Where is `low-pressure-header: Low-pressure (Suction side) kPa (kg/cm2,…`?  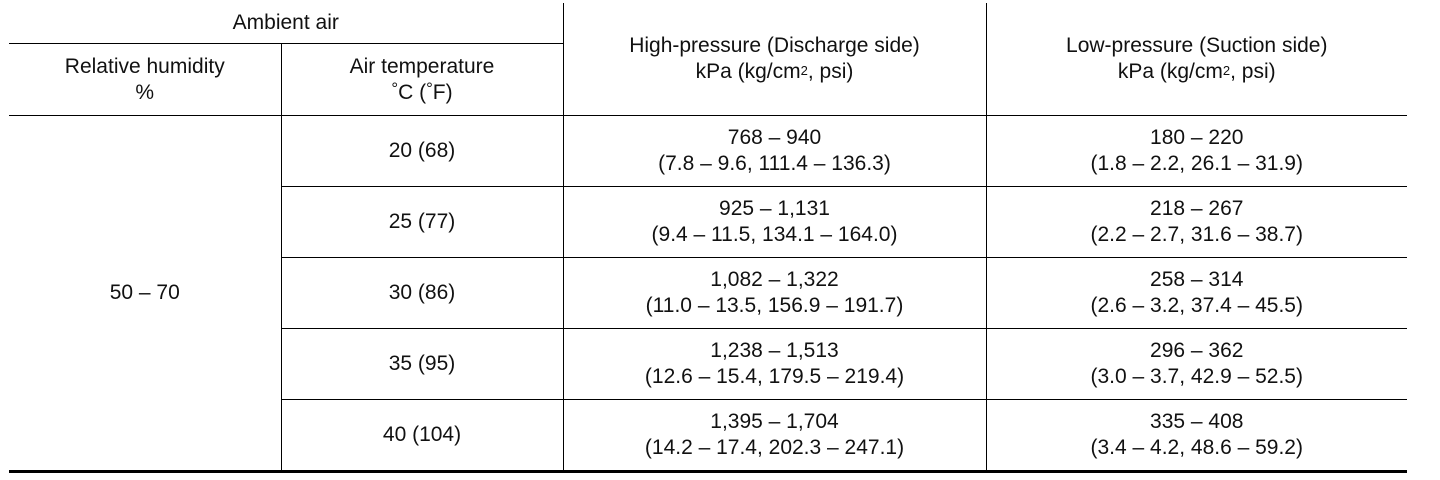
low-pressure-header: Low-pressure (Suction side) kPa (kg/cm2,… is located at coordinates (1196, 59).